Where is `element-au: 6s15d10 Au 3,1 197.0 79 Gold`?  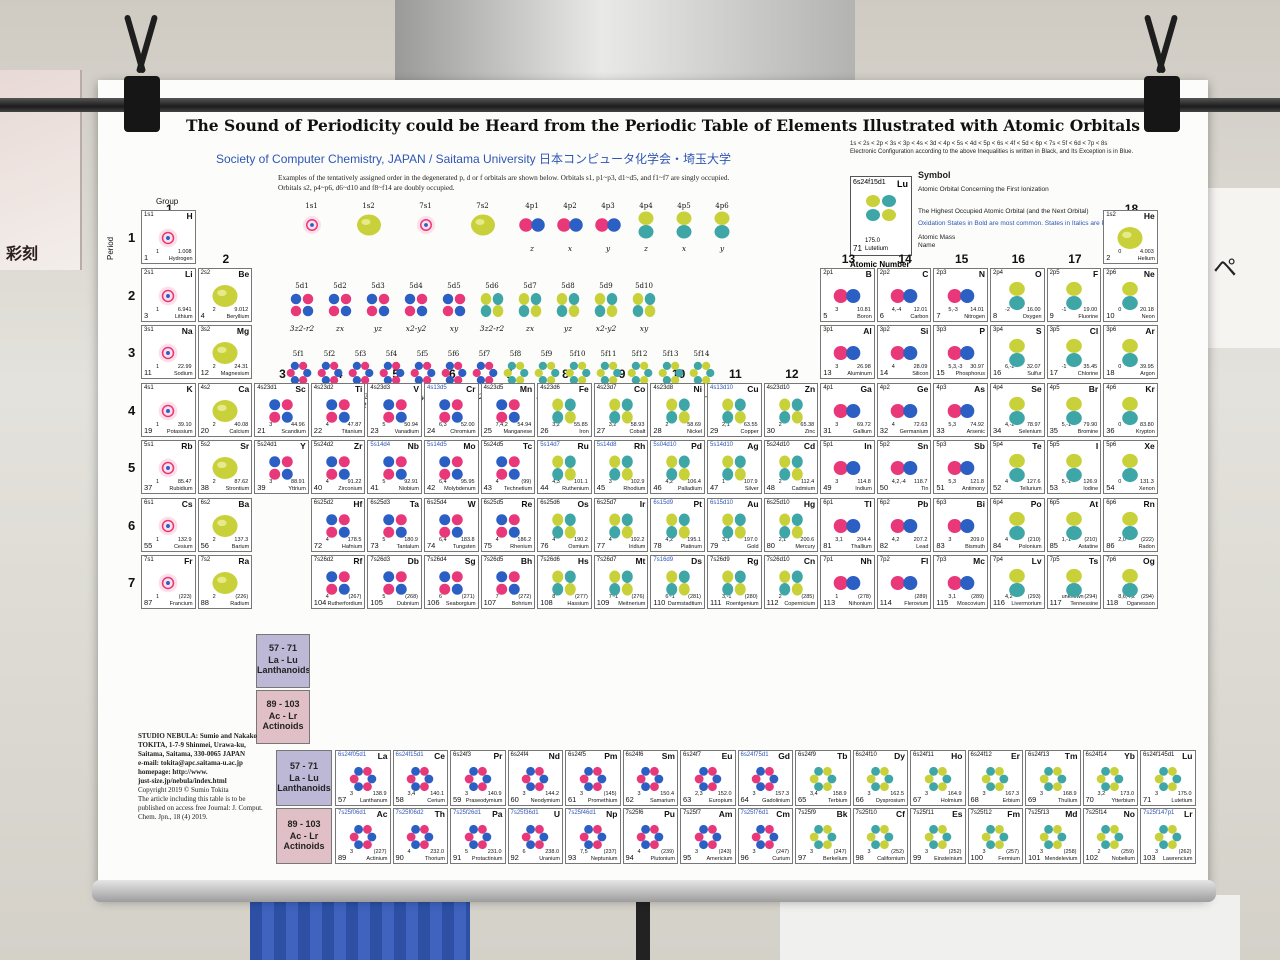 element-au: 6s15d10 Au 3,1 197.0 79 Gold is located at coordinates (734, 524).